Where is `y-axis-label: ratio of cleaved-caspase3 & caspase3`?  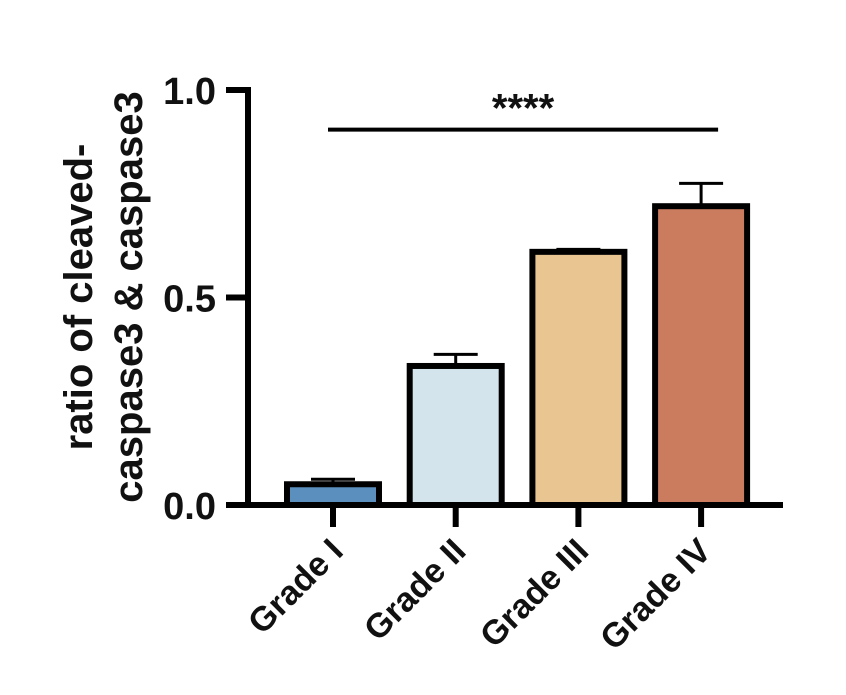 y-axis-label: ratio of cleaved-caspase3 & caspase3 is located at coordinates (104, 296).